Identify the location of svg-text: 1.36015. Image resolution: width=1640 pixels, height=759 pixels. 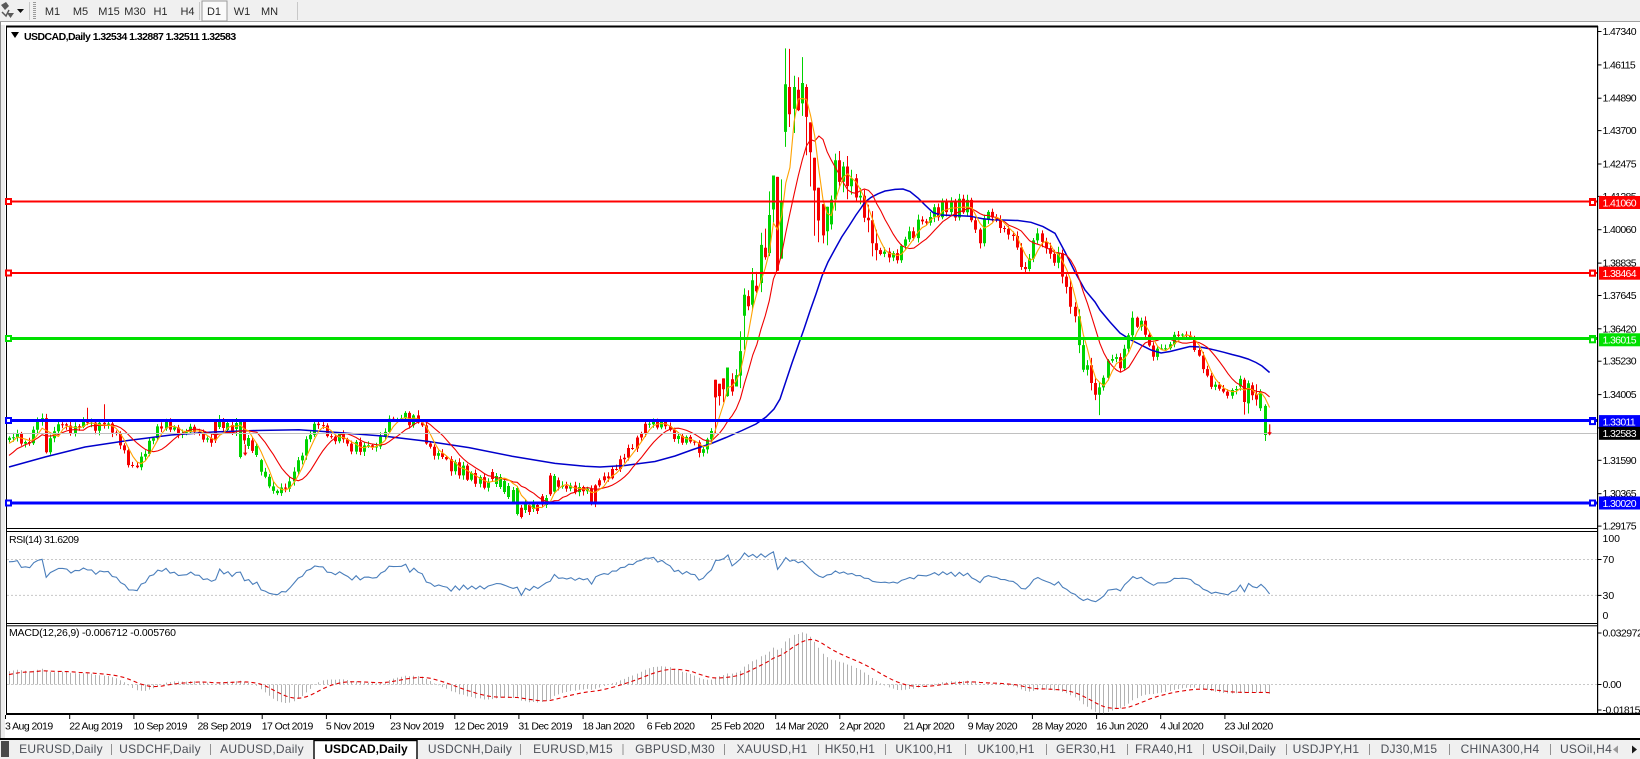
(1620, 341).